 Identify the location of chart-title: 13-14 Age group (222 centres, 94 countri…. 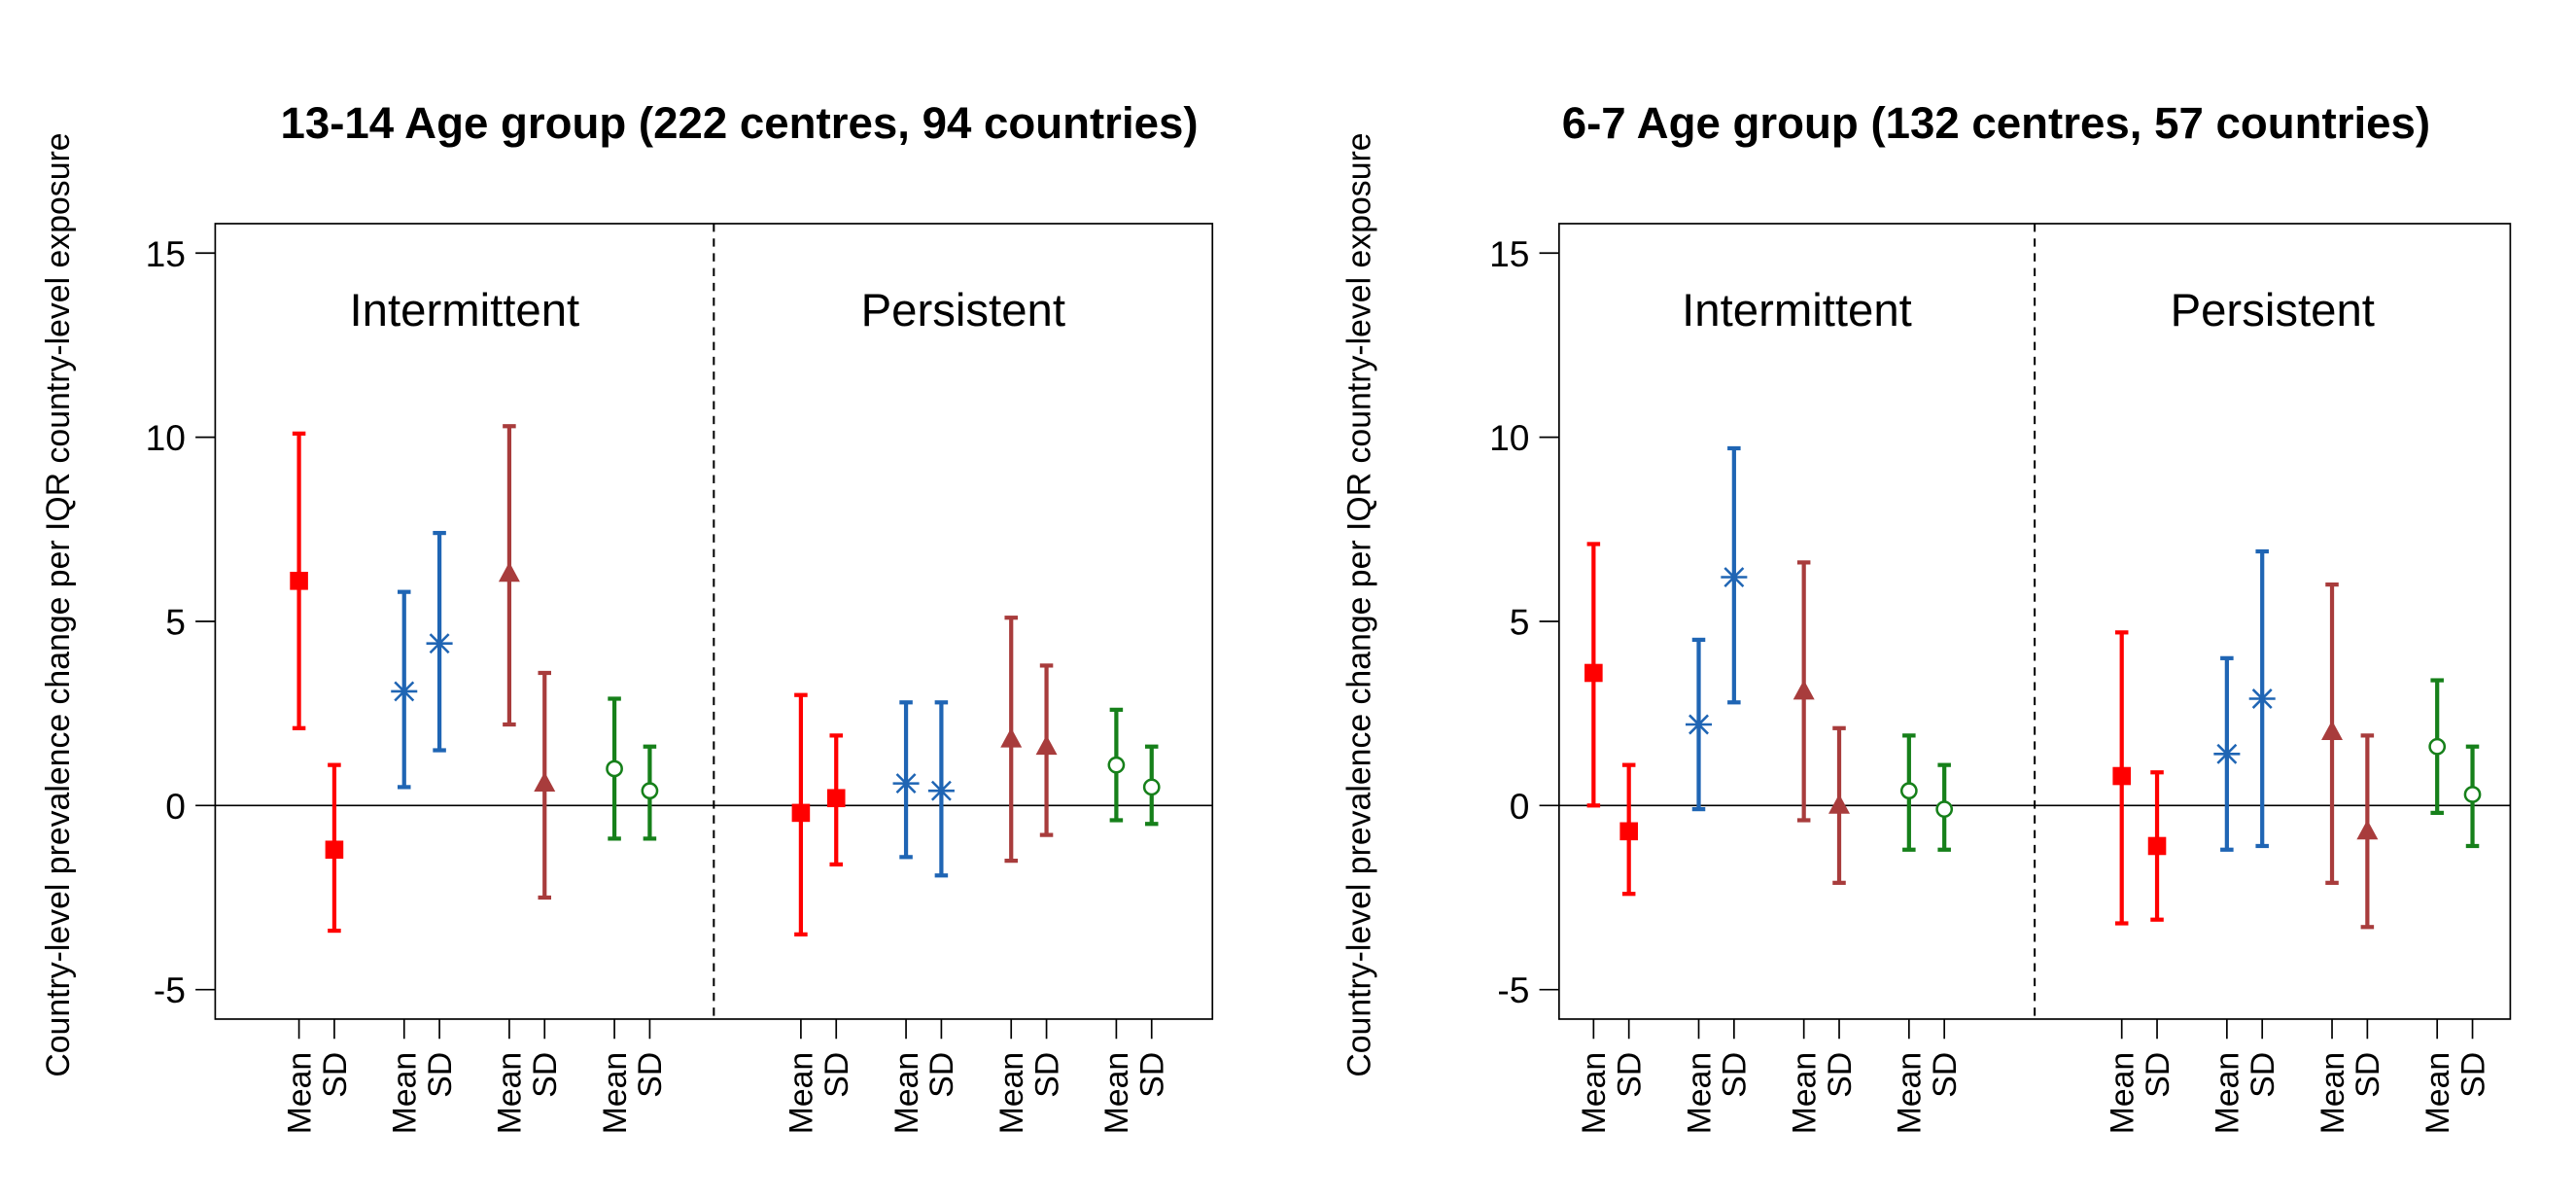
(739, 123).